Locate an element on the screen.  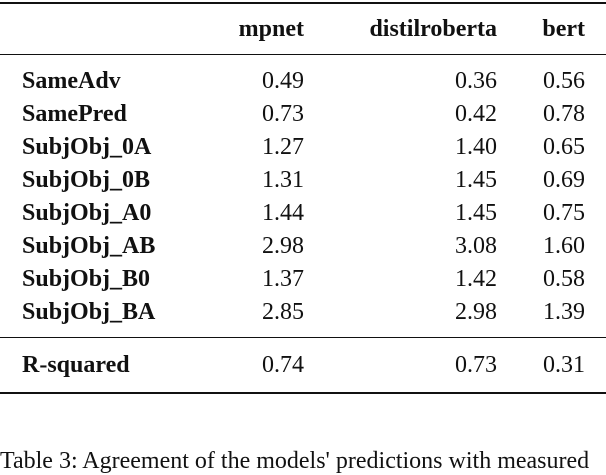
column-header: distilroberta is located at coordinates (400, 28).